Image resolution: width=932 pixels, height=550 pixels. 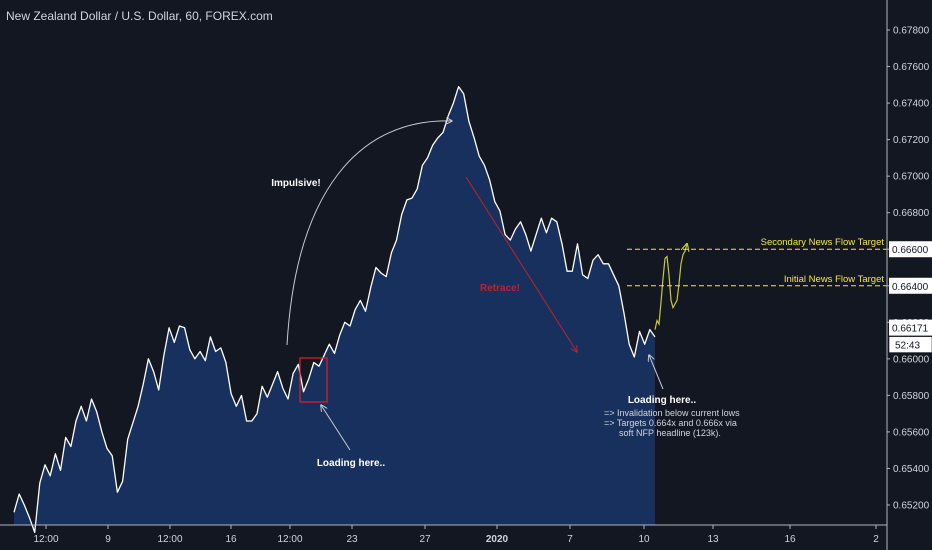 What do you see at coordinates (295, 183) in the screenshot?
I see `annotation-impulsive: Impulsive!` at bounding box center [295, 183].